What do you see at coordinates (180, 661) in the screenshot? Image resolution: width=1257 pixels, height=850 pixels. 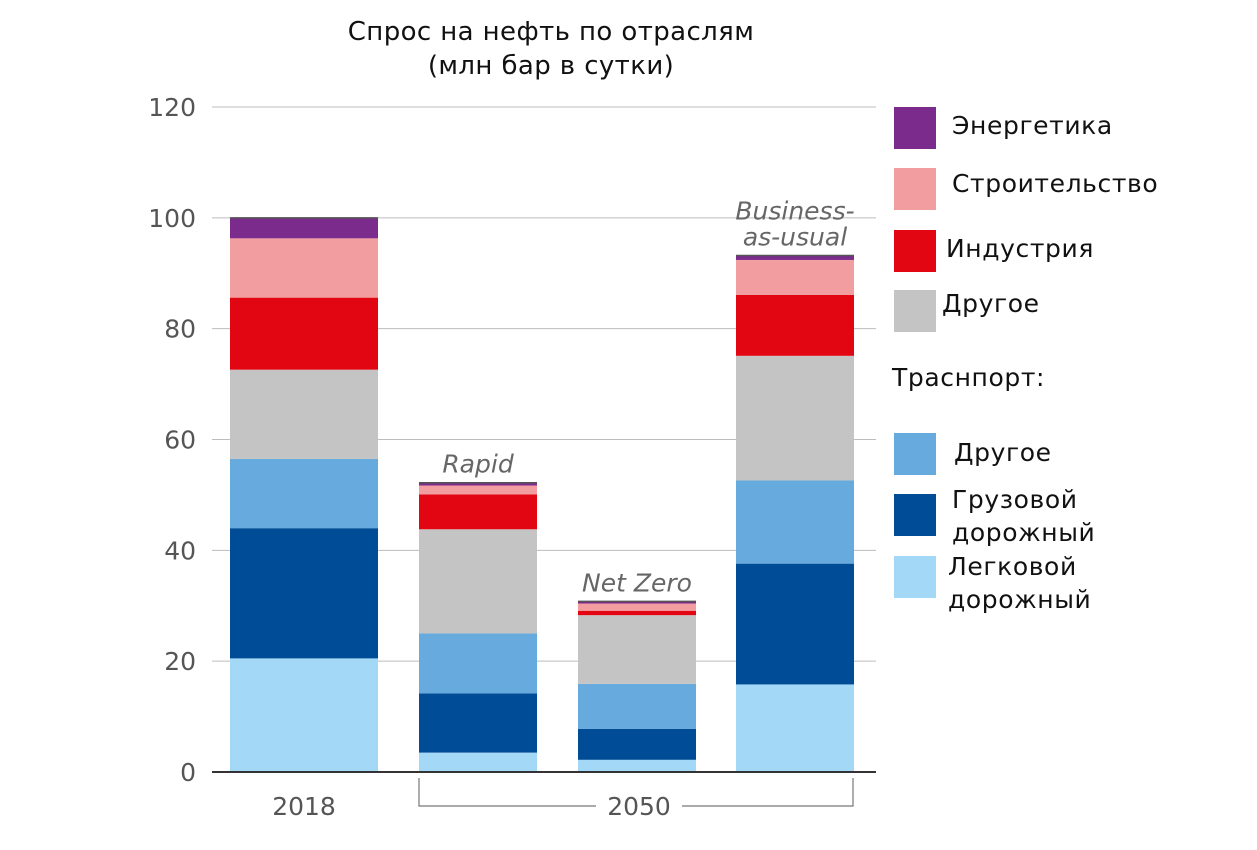 I see `y-tick-label: 20` at bounding box center [180, 661].